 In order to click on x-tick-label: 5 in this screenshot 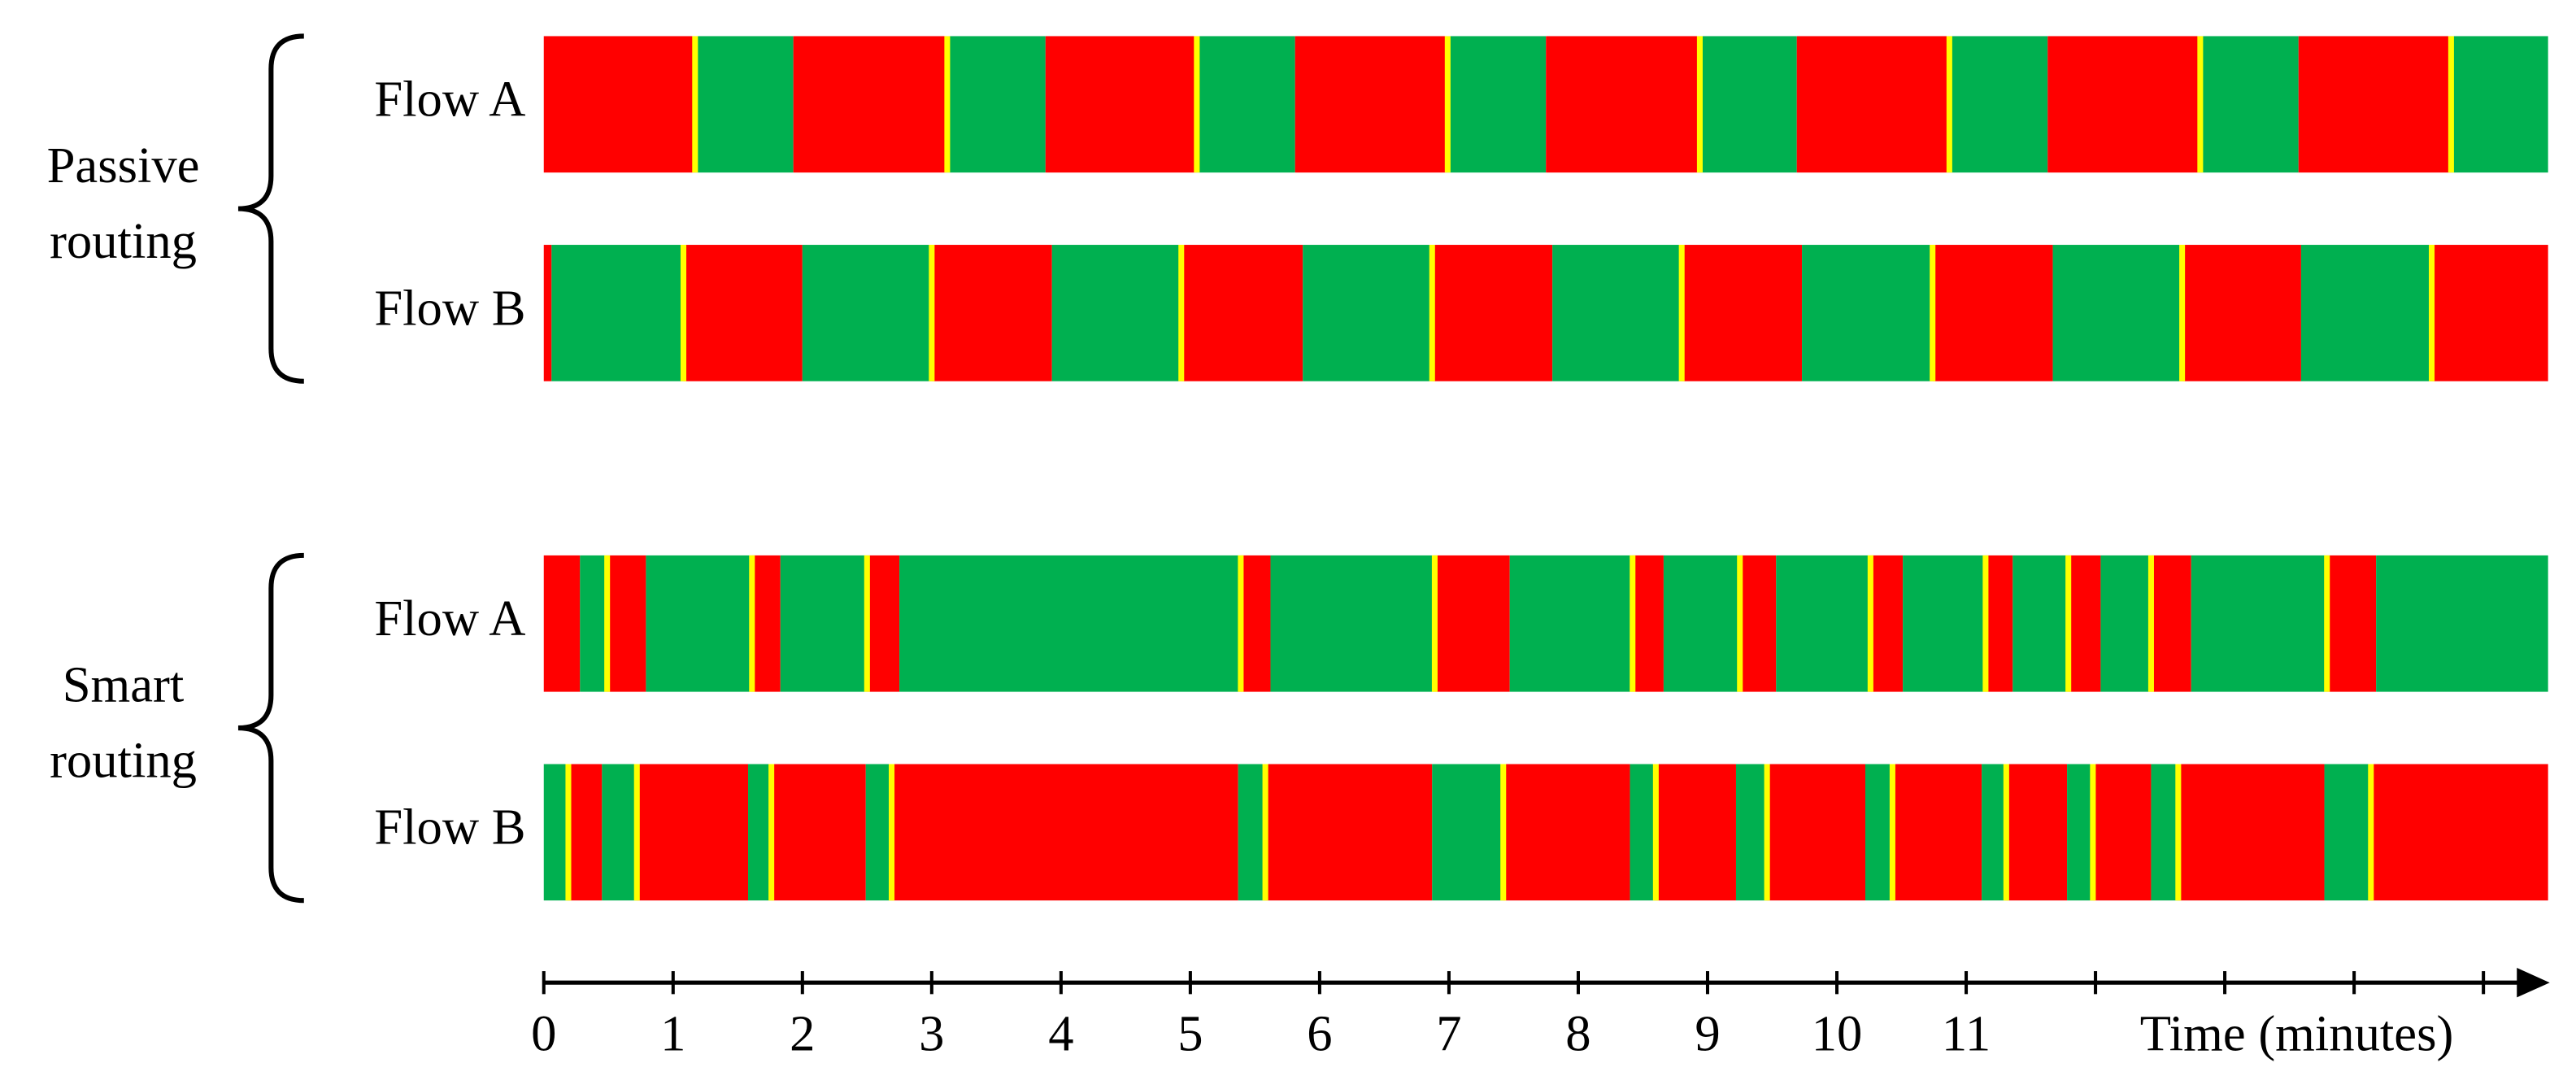, I will do `click(1190, 1032)`.